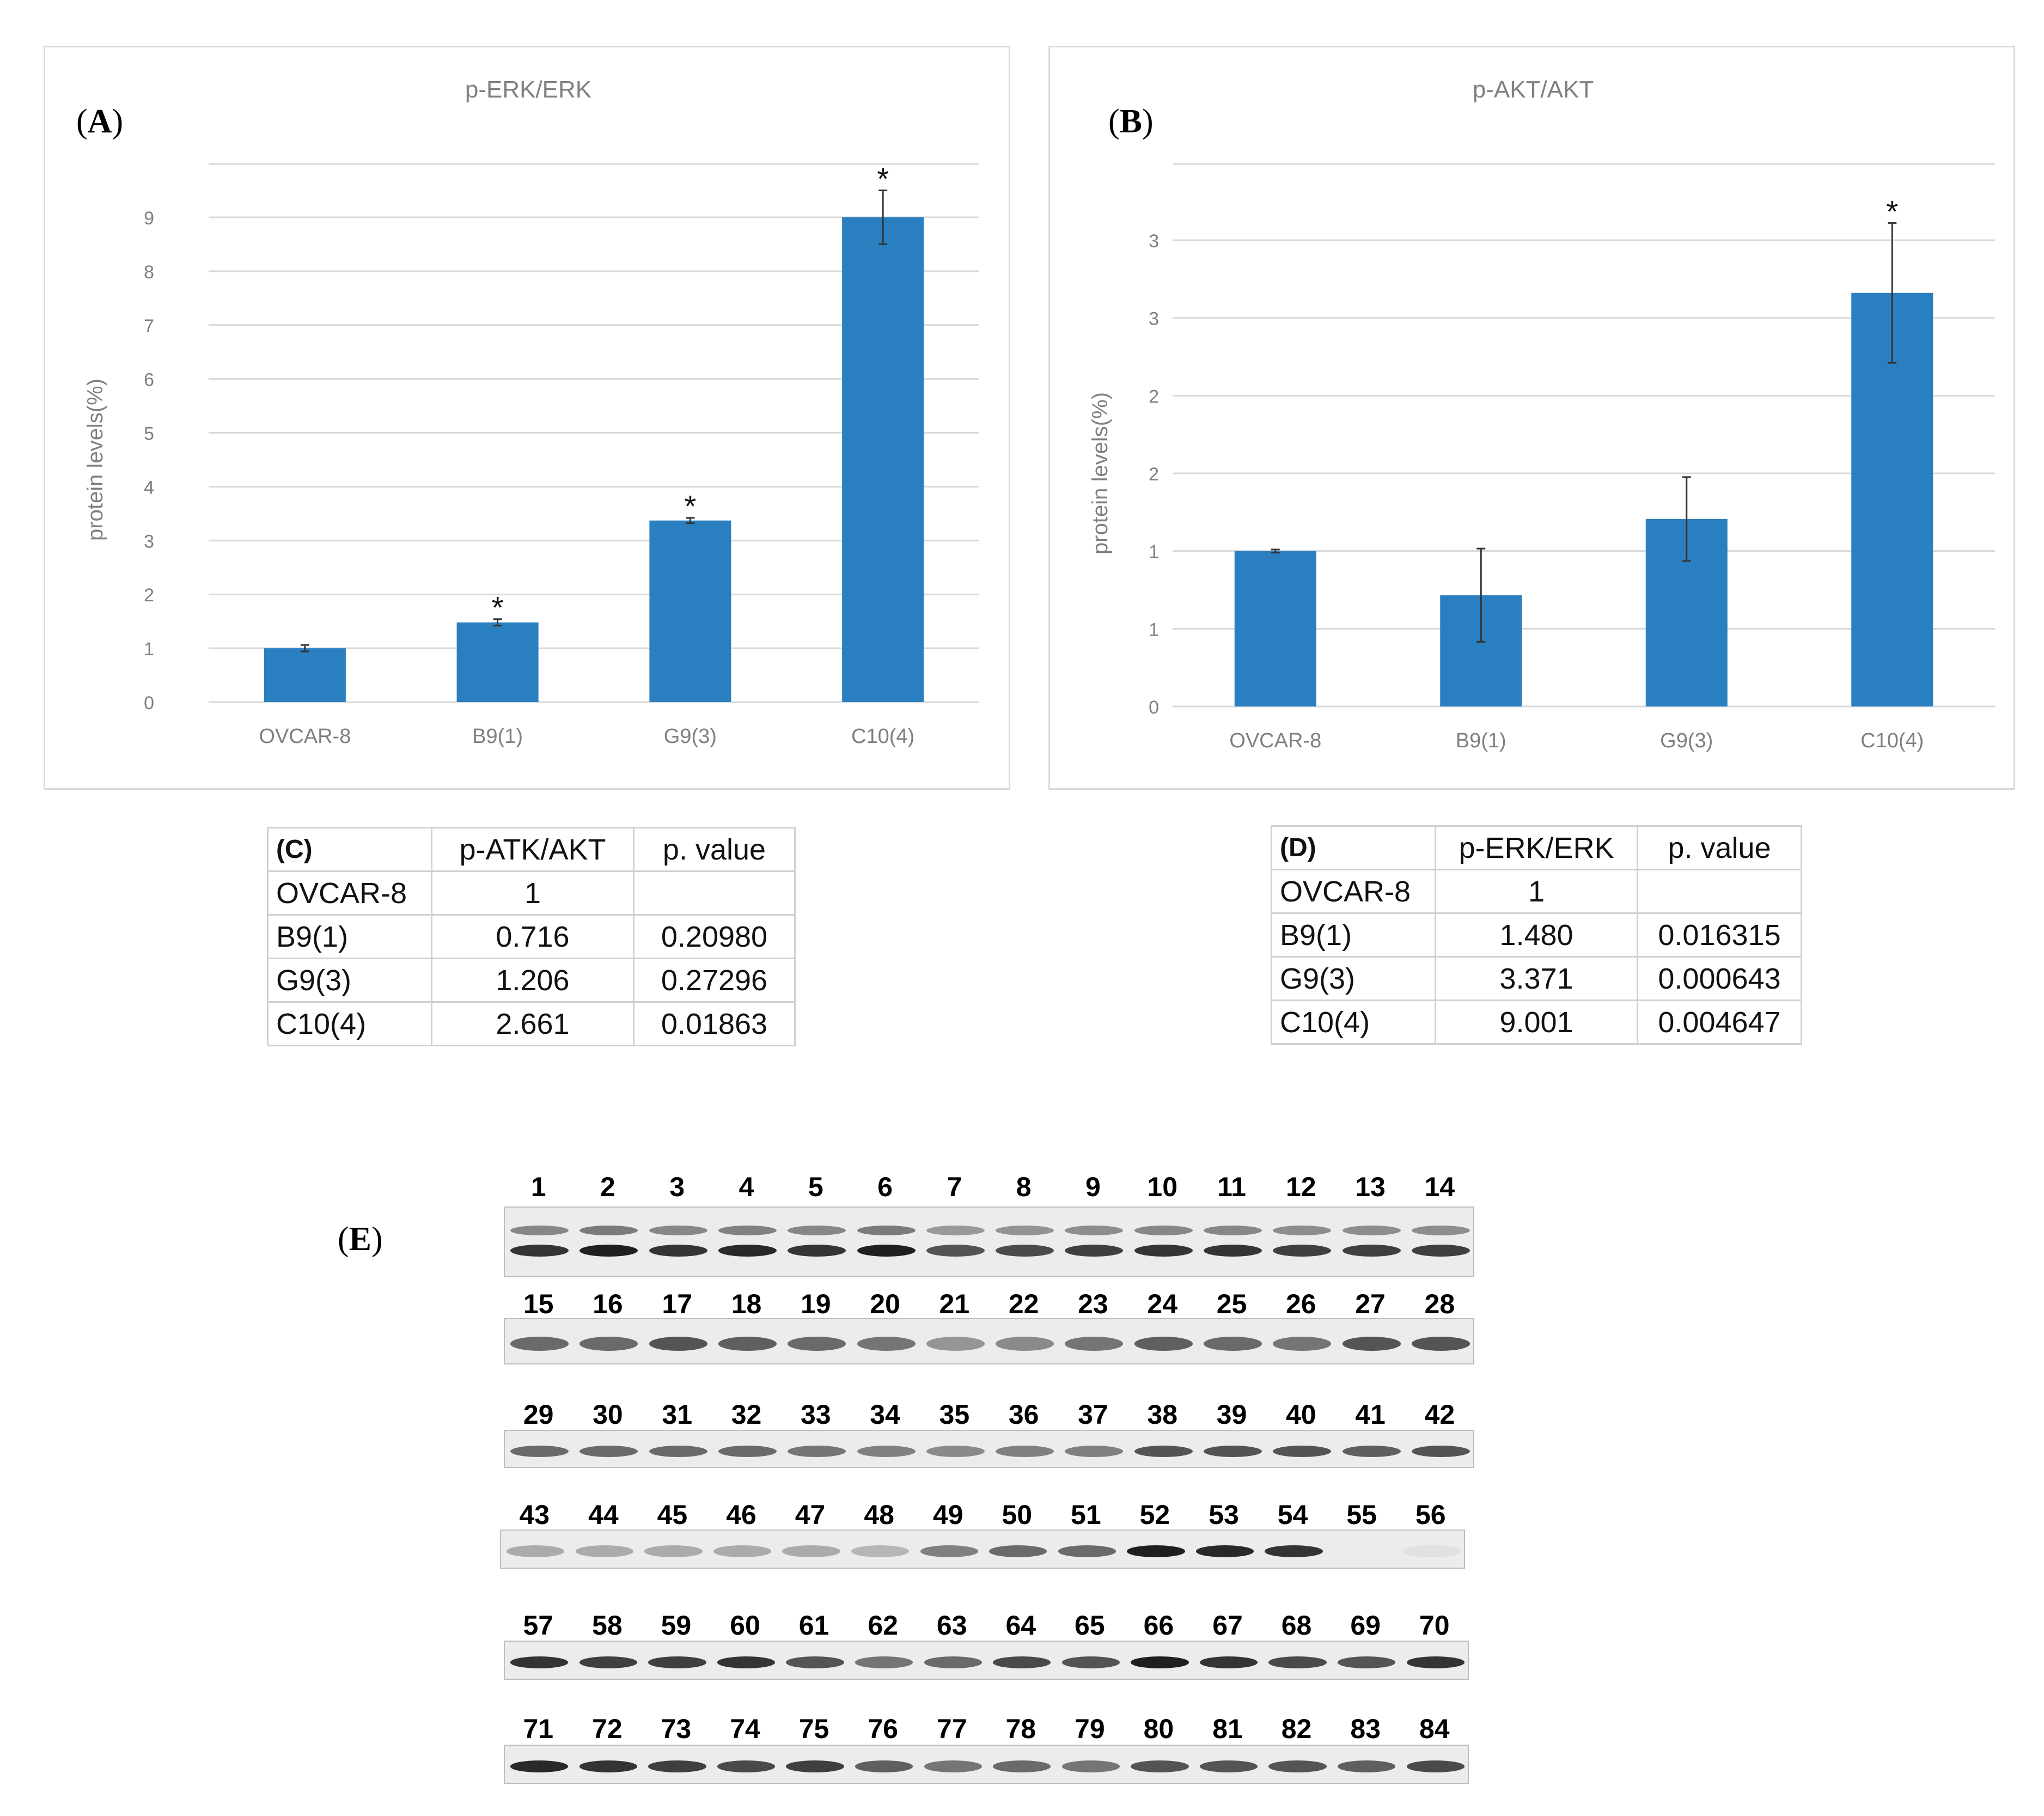 The image size is (2044, 1816). I want to click on lane-number: 40, so click(1300, 1414).